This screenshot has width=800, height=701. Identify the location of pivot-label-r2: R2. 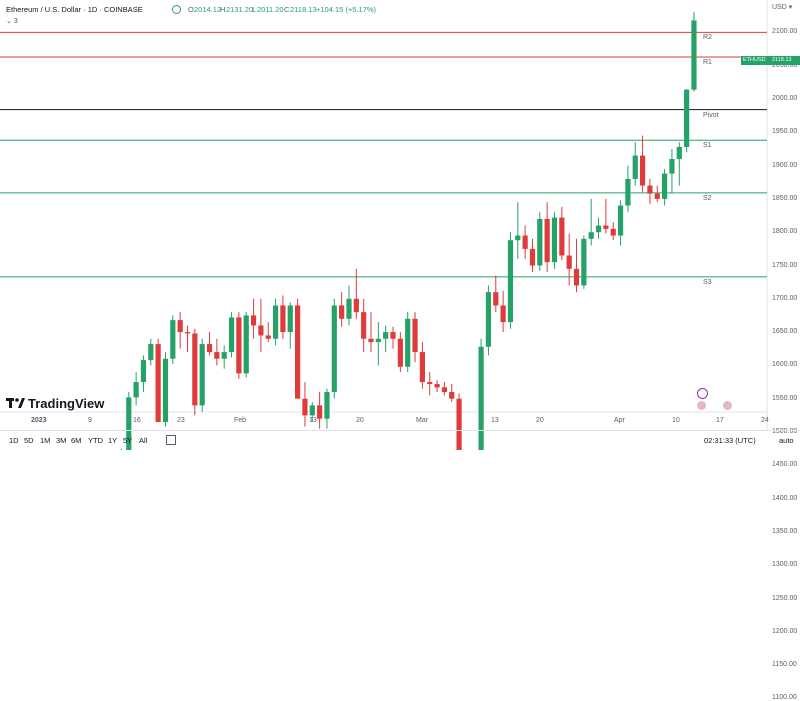
(707, 38).